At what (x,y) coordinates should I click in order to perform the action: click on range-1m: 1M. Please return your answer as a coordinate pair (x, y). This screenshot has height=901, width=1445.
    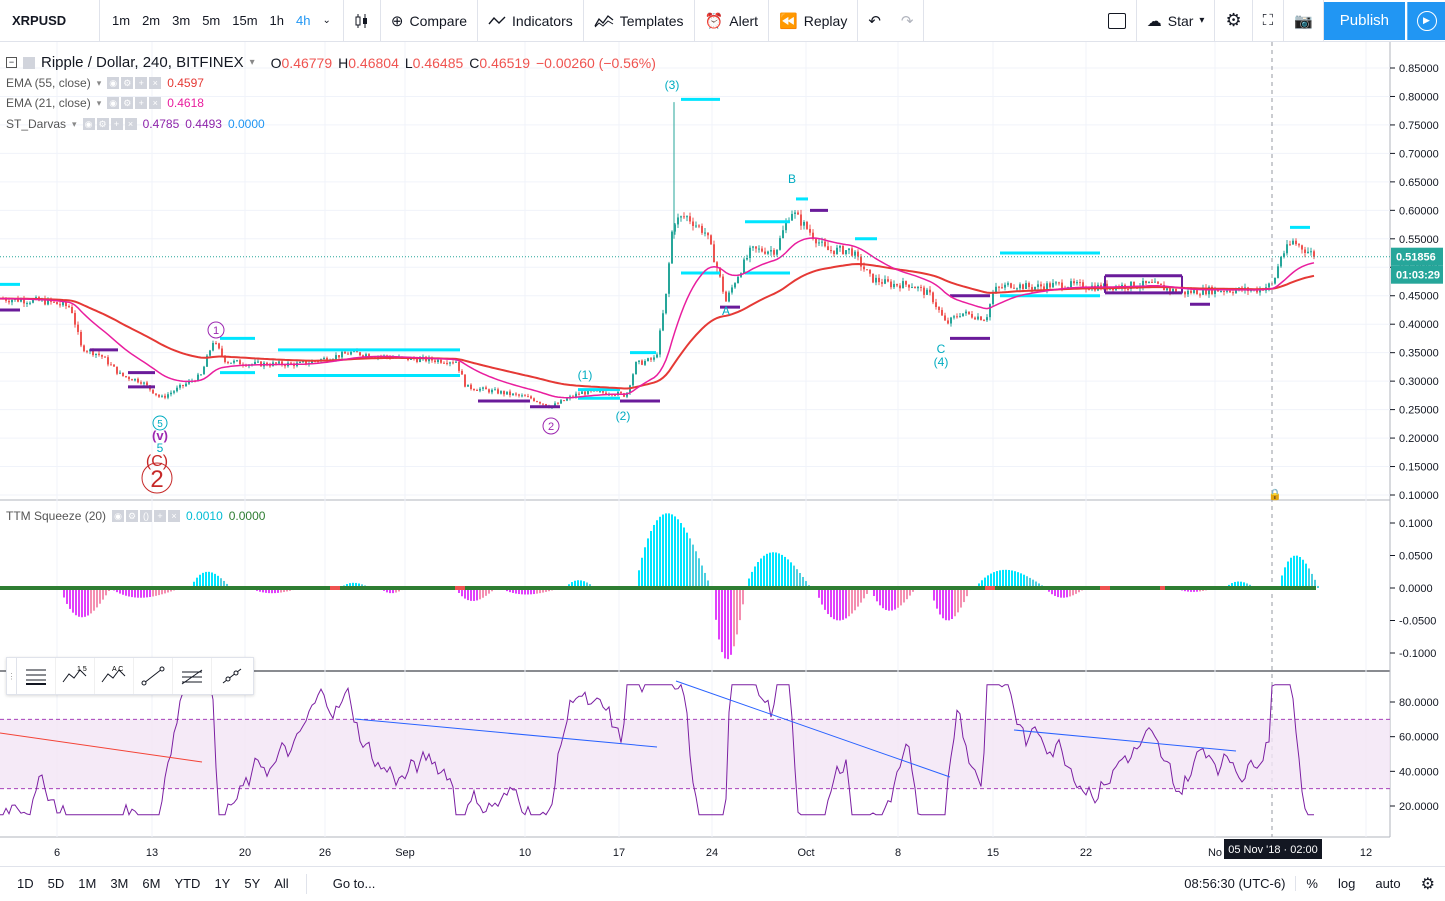
    Looking at the image, I should click on (87, 883).